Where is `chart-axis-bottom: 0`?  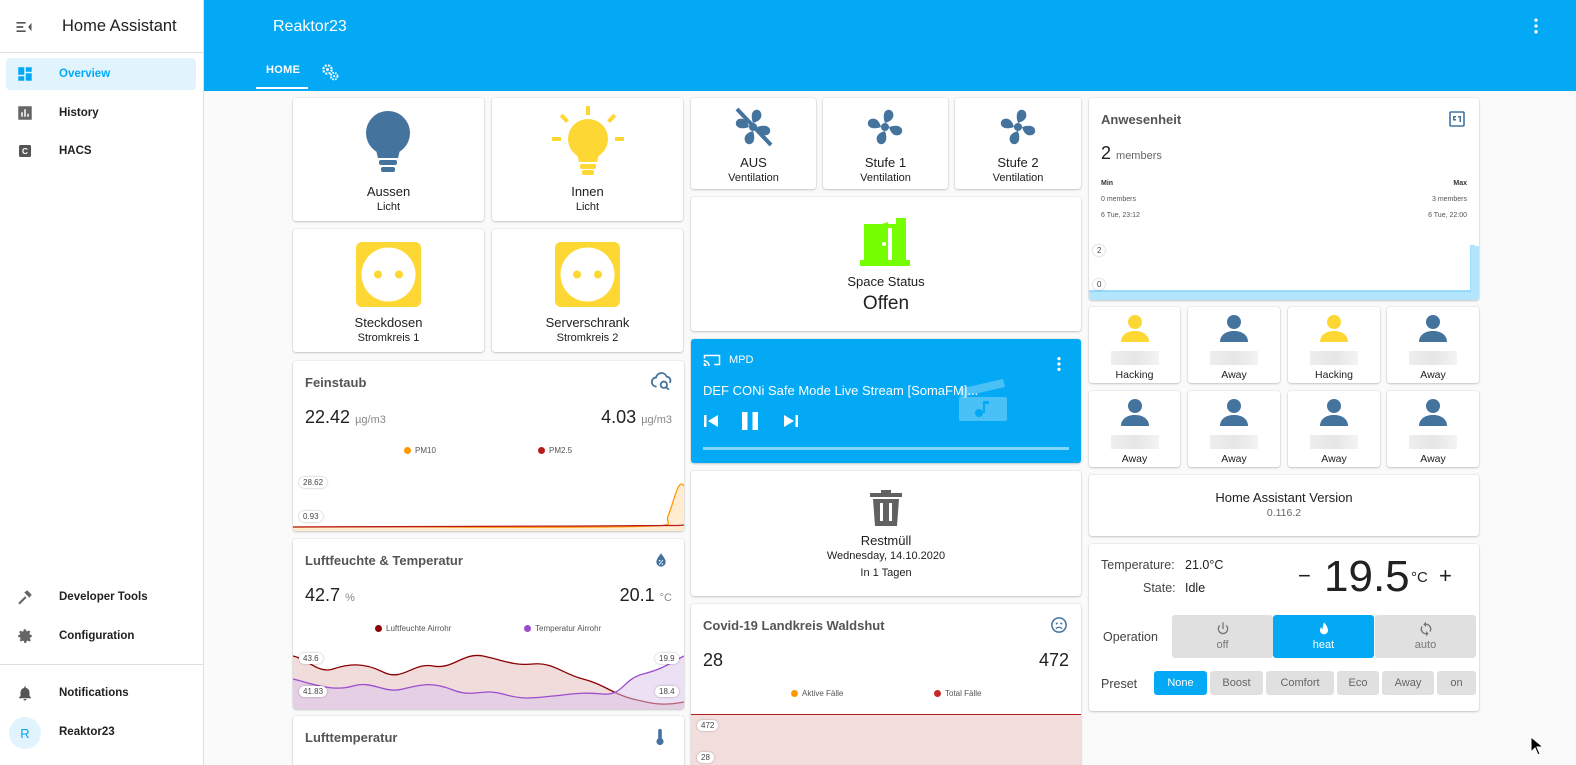
chart-axis-bottom: 0 is located at coordinates (1099, 284).